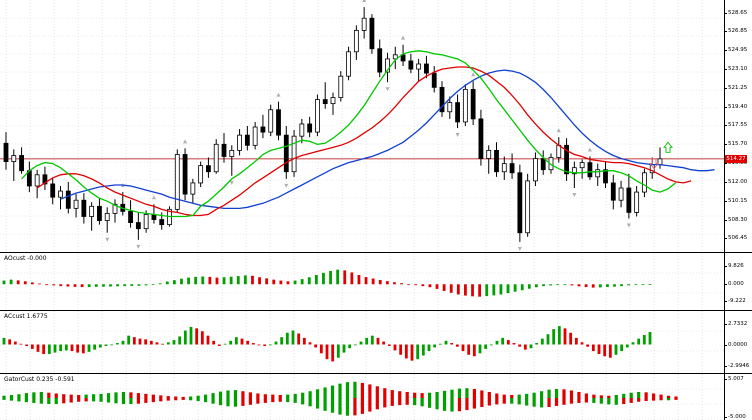  What do you see at coordinates (376, 397) in the screenshot?
I see `gator-indicator-pane: GatorCust 0.235 -0.591 5.007 -5.000` at bounding box center [376, 397].